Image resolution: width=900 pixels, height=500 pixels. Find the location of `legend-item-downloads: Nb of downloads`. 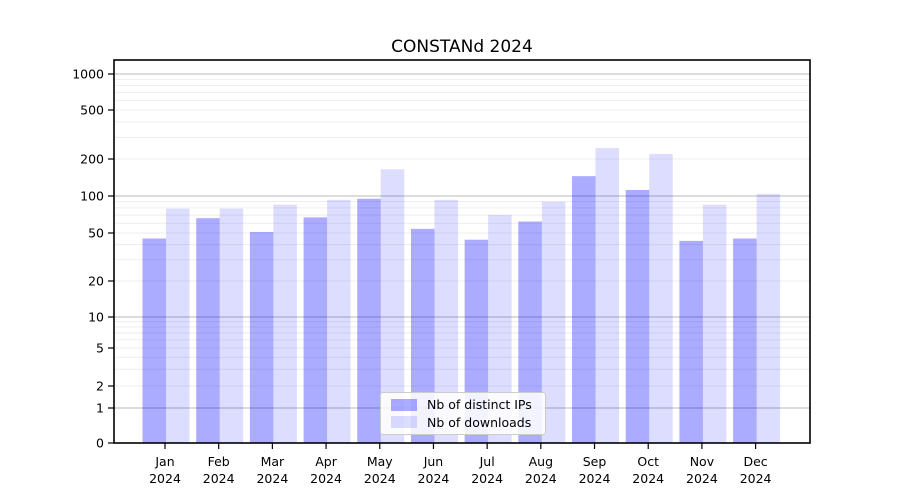

legend-item-downloads: Nb of downloads is located at coordinates (463, 422).